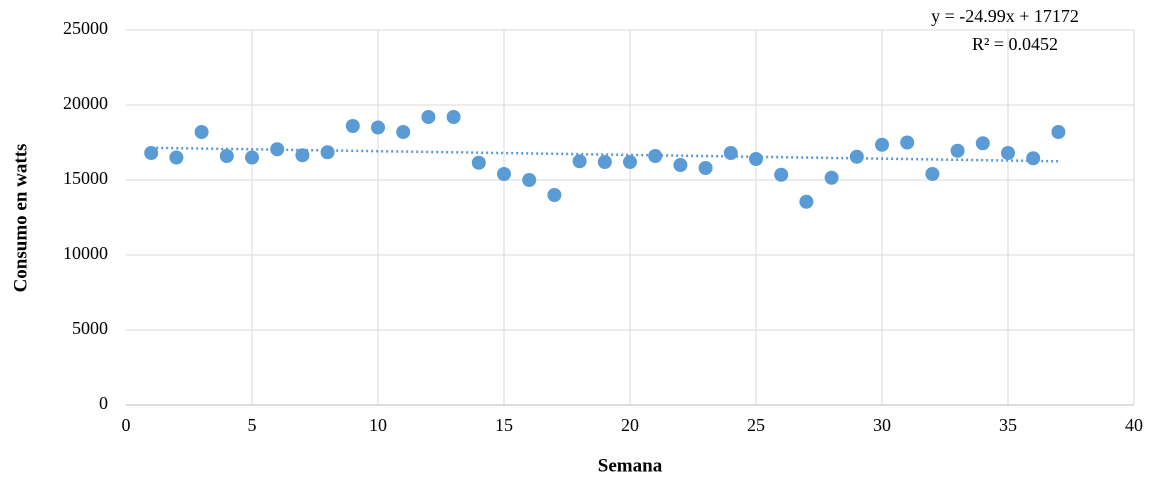 This screenshot has height=481, width=1158. What do you see at coordinates (20, 218) in the screenshot?
I see `y-axis-title: Consumo en watts` at bounding box center [20, 218].